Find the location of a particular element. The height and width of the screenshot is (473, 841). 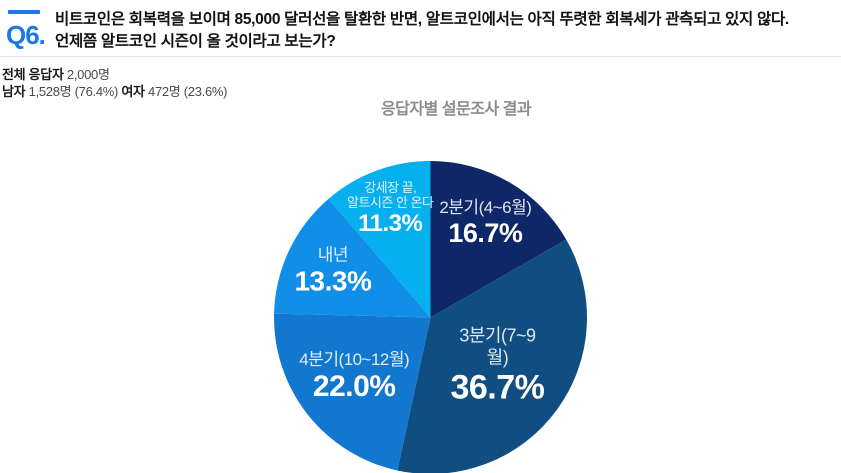

pie-slice-label-4: 강세장 끝, 알트시즌 안 온다 11.3% is located at coordinates (390, 209).